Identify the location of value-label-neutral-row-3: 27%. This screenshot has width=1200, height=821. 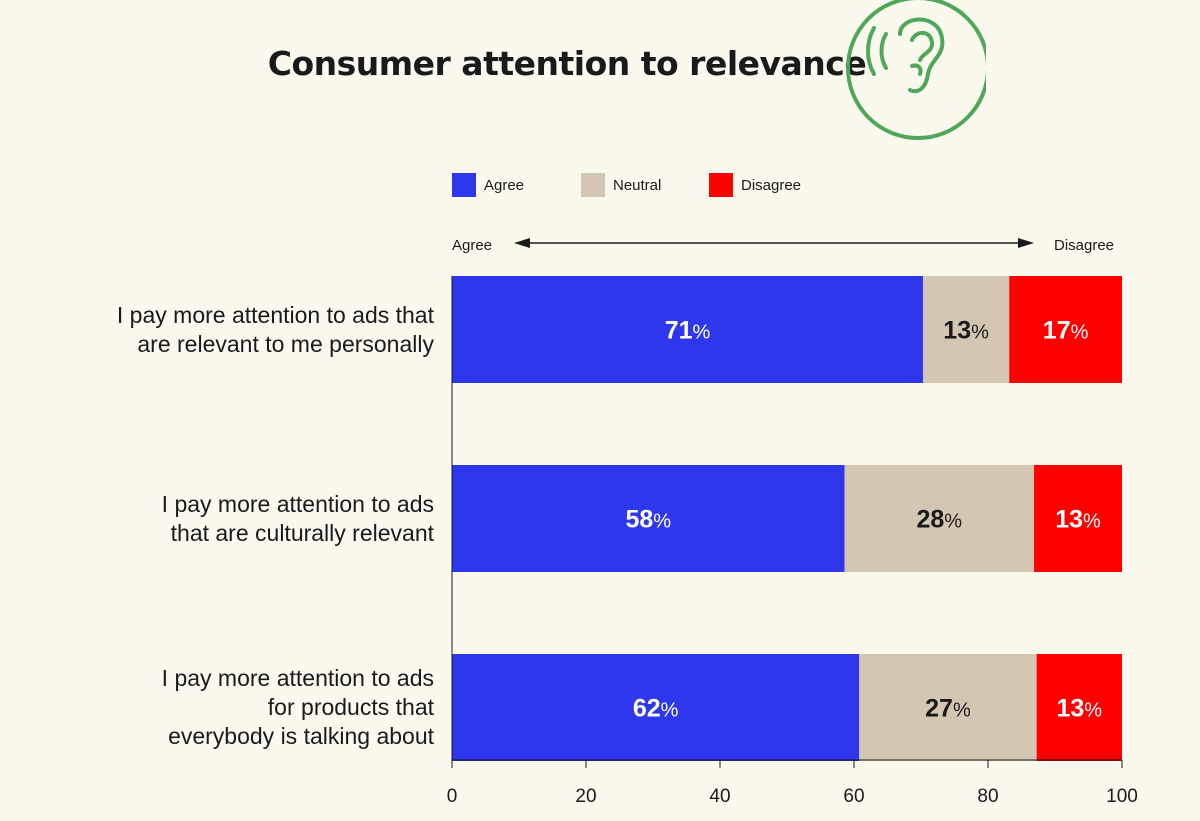
(948, 709).